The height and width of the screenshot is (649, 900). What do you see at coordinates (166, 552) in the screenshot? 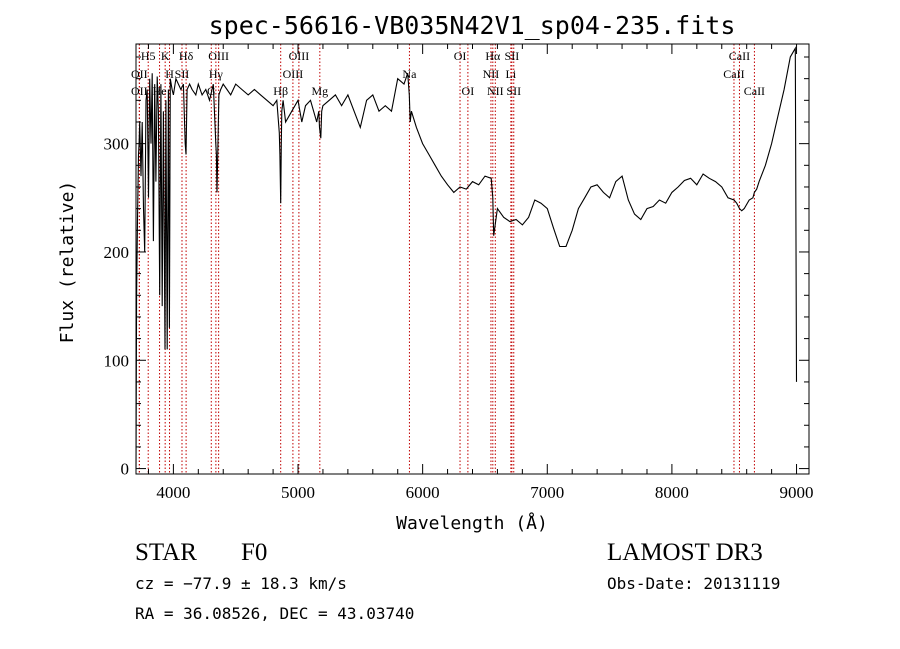
I see `object-type: STAR` at bounding box center [166, 552].